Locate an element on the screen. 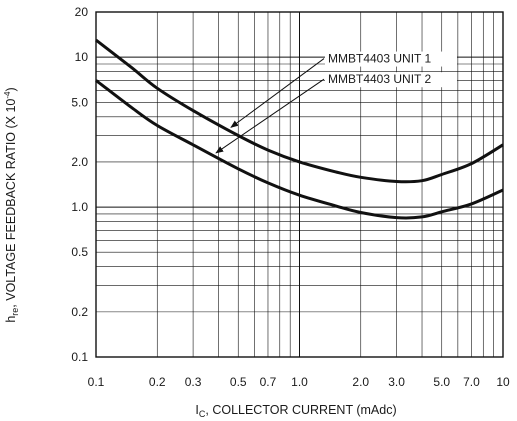  x-tick-labels: 0.1 0.2 0.3 0.5 0.7 1.0 2.0 3.0 5.0 7.0 10 is located at coordinates (299, 382).